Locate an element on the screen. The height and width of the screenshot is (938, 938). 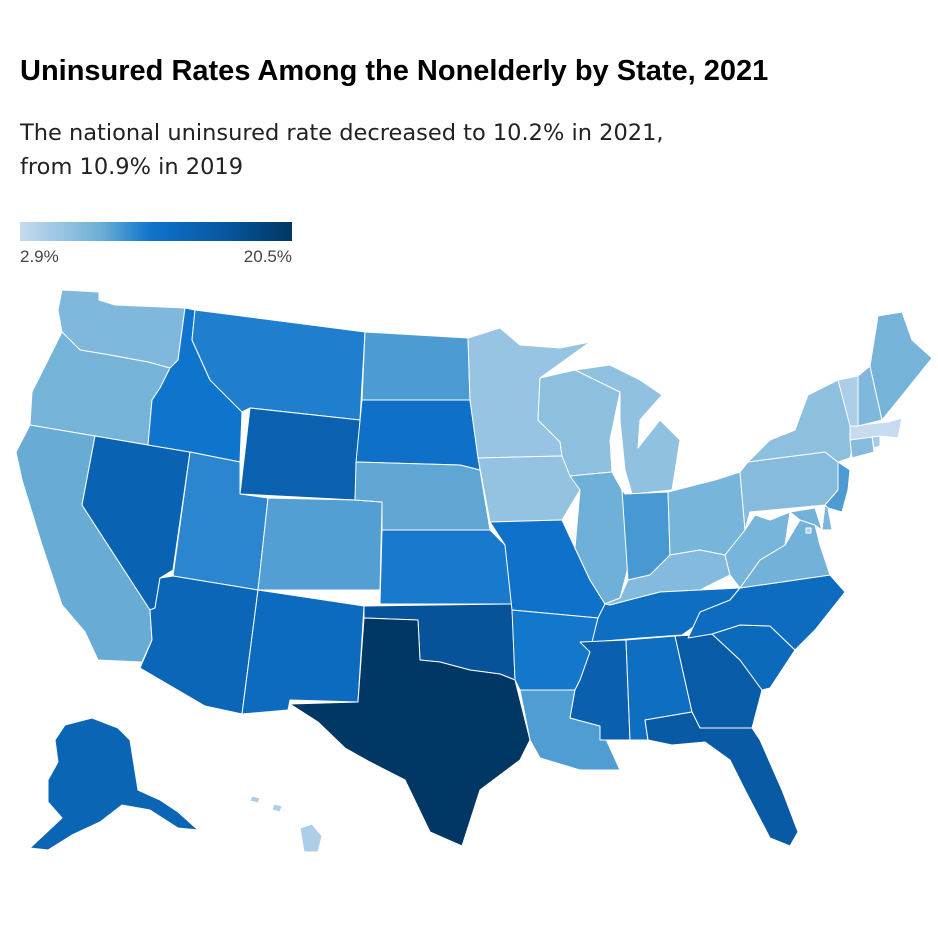
state-NM is located at coordinates (303, 652).